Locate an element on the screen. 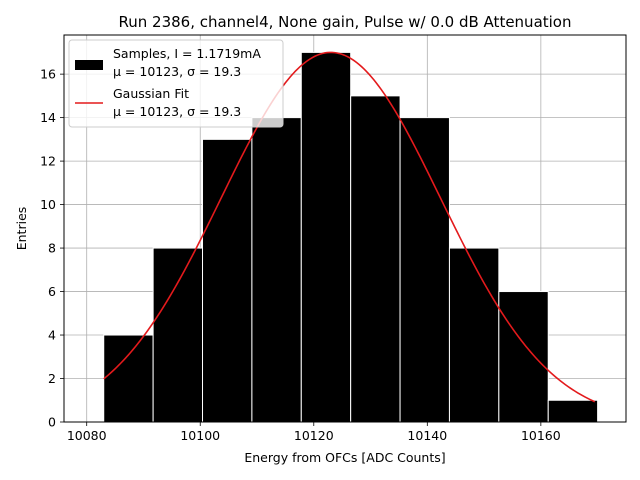 This screenshot has height=480, width=640. legend-label-samples-stats: μ = 10123, σ = 19.3 is located at coordinates (177, 71).